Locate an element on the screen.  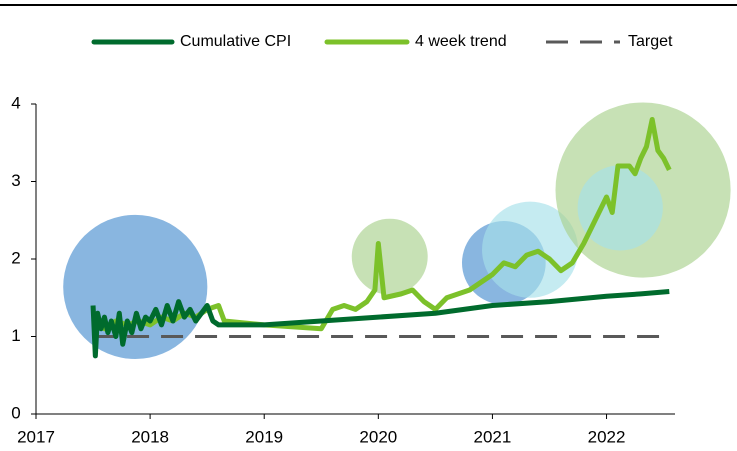
y-tick-label: 4 is located at coordinates (15, 102).